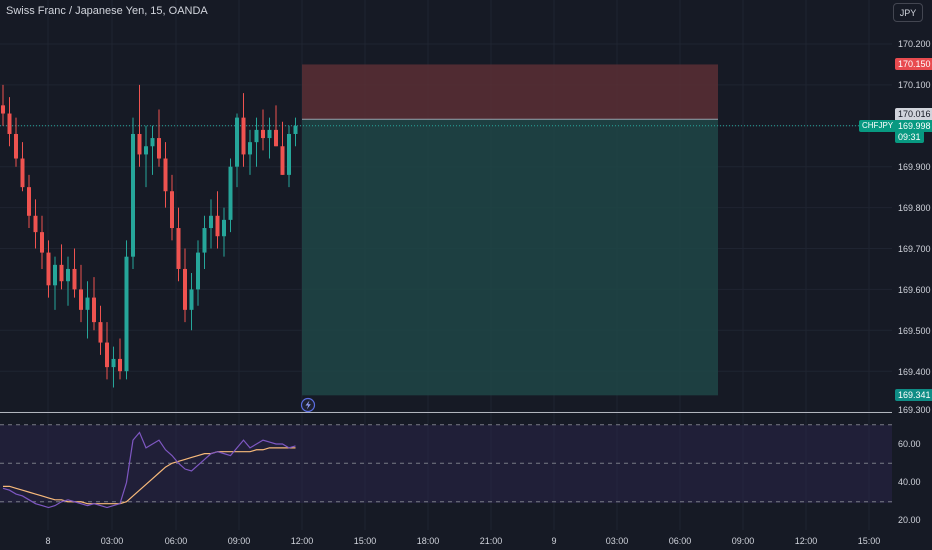  What do you see at coordinates (914, 249) in the screenshot?
I see `price-tick: 169.700` at bounding box center [914, 249].